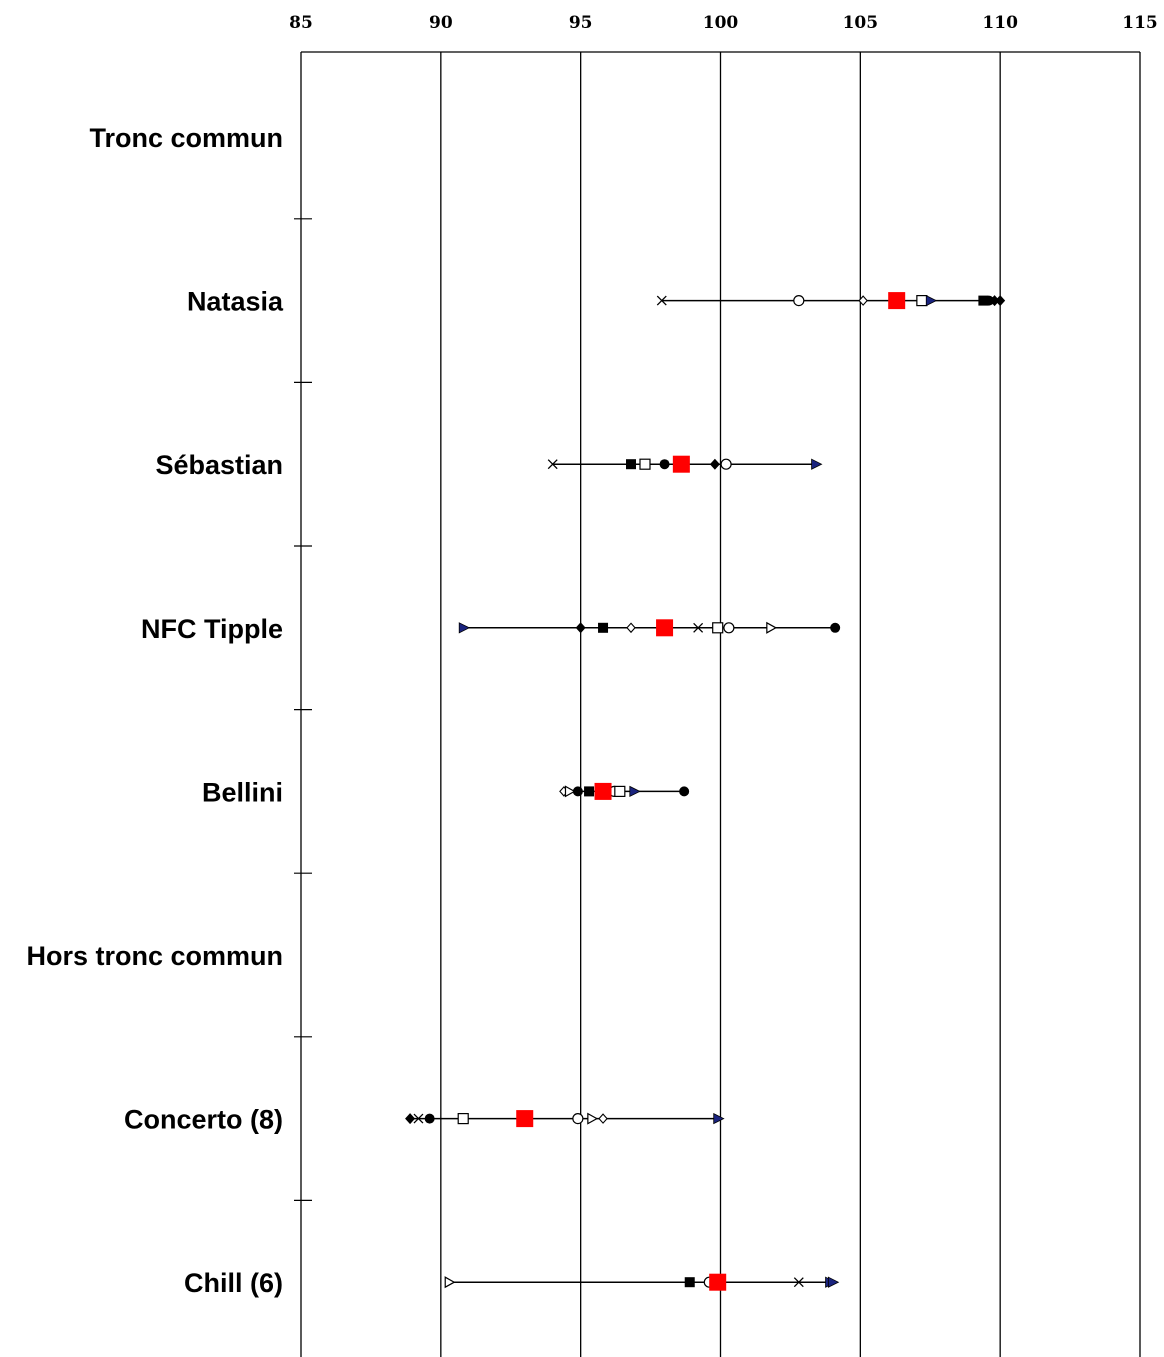 The image size is (1164, 1357). What do you see at coordinates (446, 792) in the screenshot?
I see `row-group: Bellini` at bounding box center [446, 792].